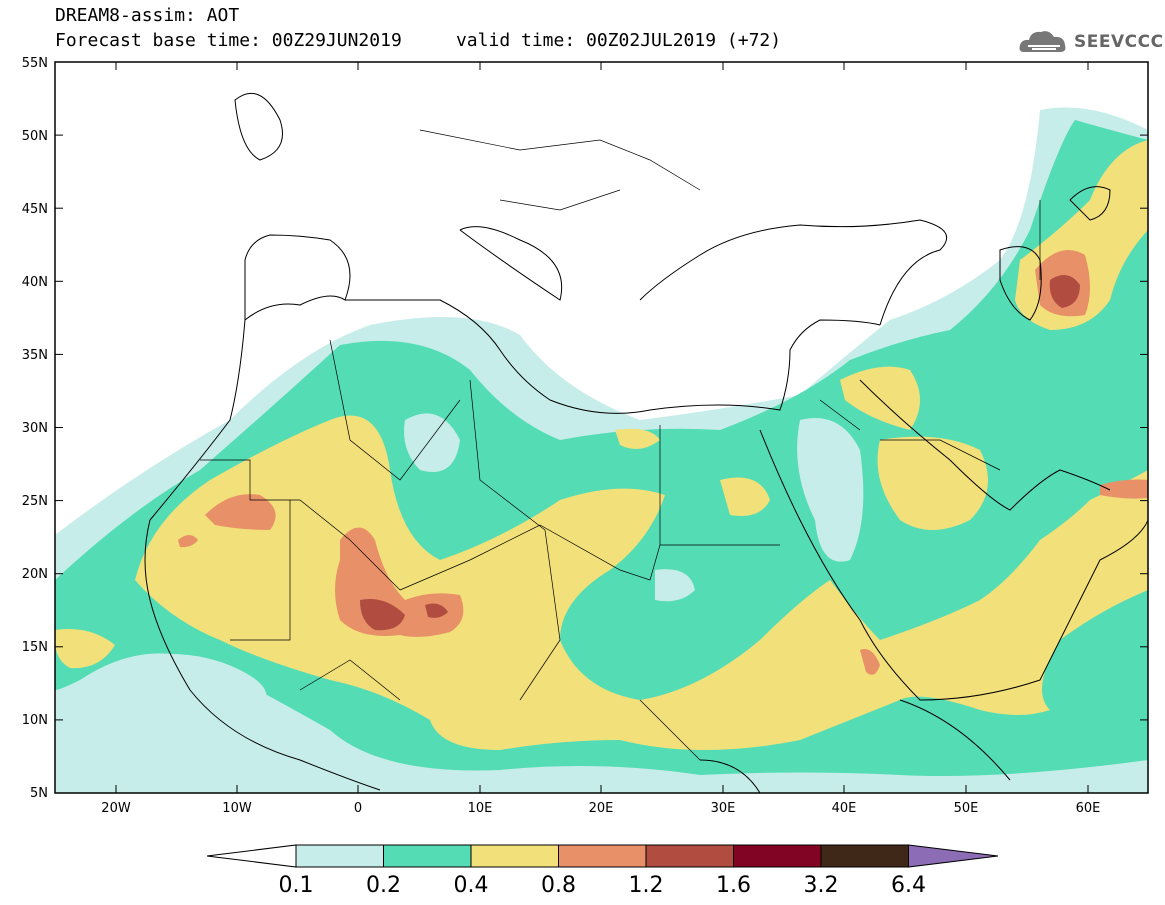 The height and width of the screenshot is (905, 1165). I want to click on logo-text: SEEVCCC, so click(1119, 42).